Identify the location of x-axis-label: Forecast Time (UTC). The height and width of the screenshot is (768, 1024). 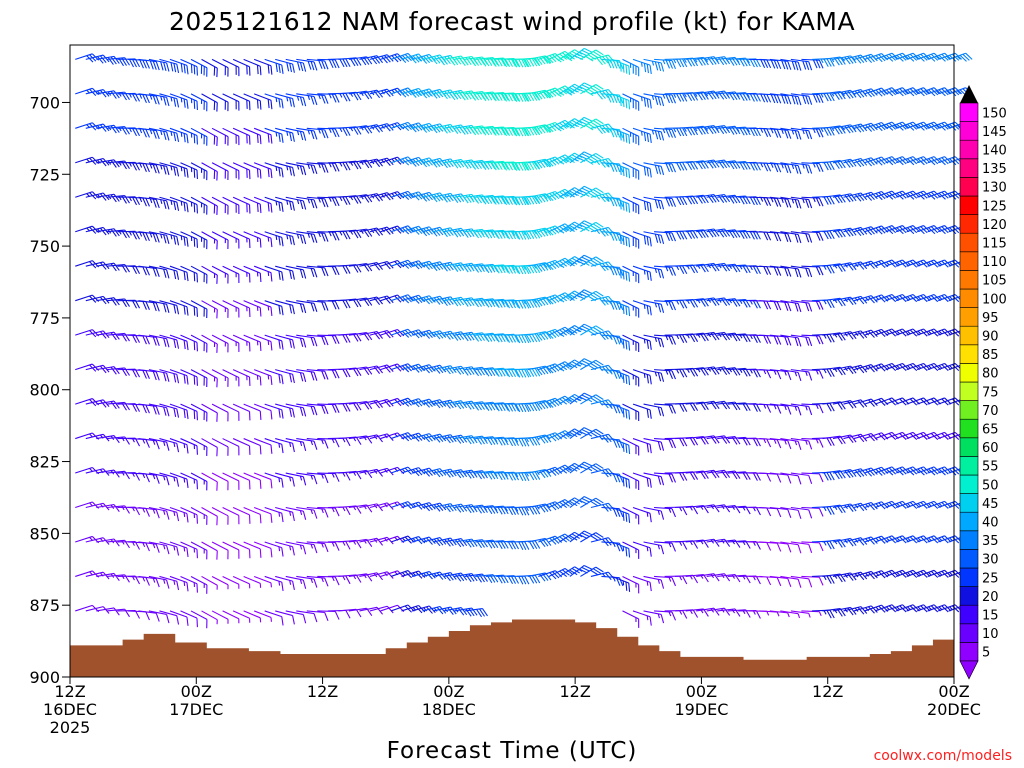
(512, 751).